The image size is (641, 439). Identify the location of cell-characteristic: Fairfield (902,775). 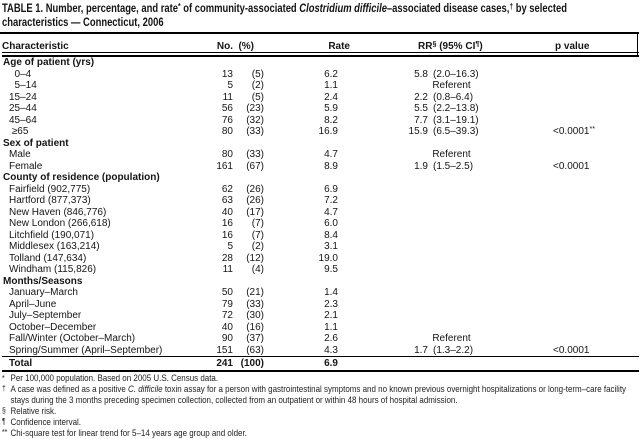
(50, 189).